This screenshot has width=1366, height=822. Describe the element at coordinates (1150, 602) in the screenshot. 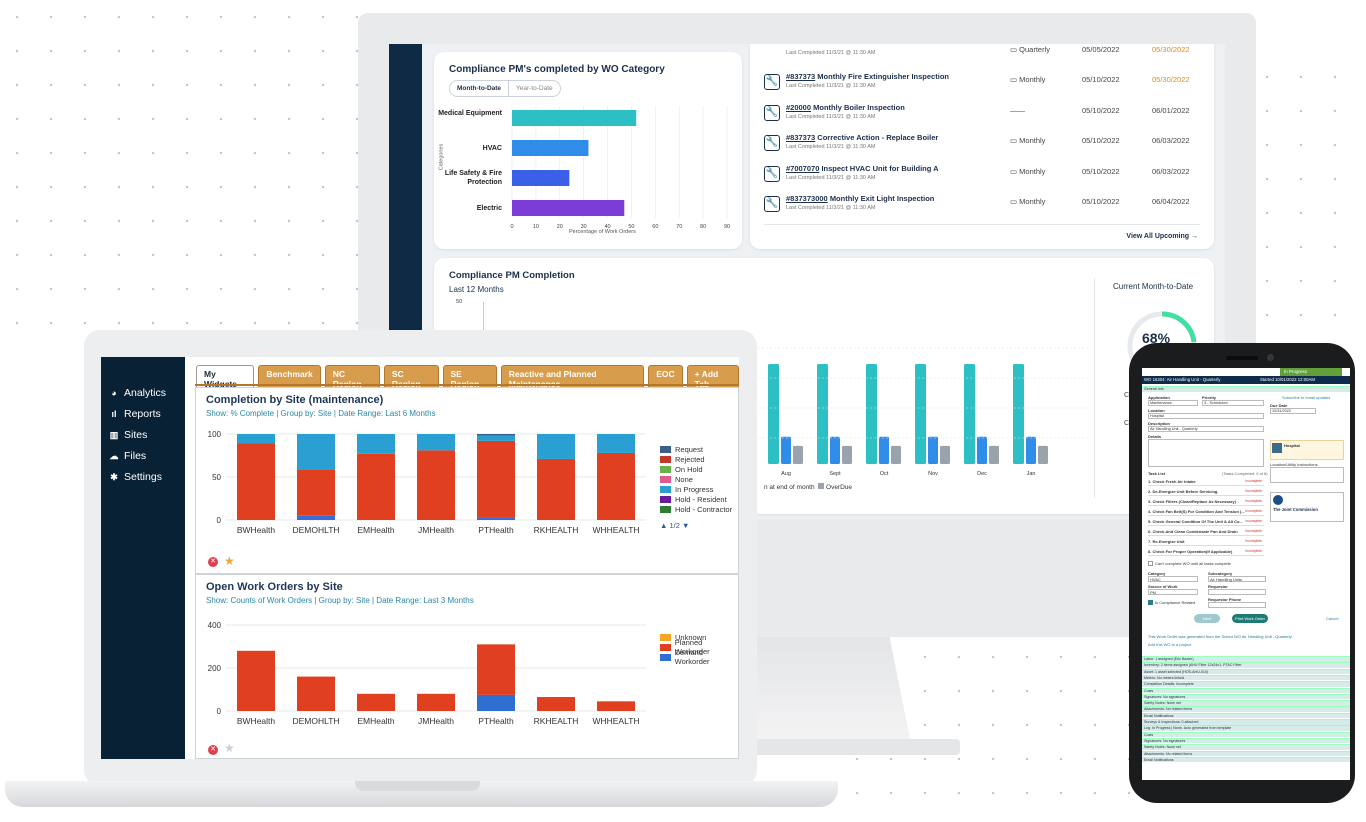

I see `compliance-checkbox` at that location.